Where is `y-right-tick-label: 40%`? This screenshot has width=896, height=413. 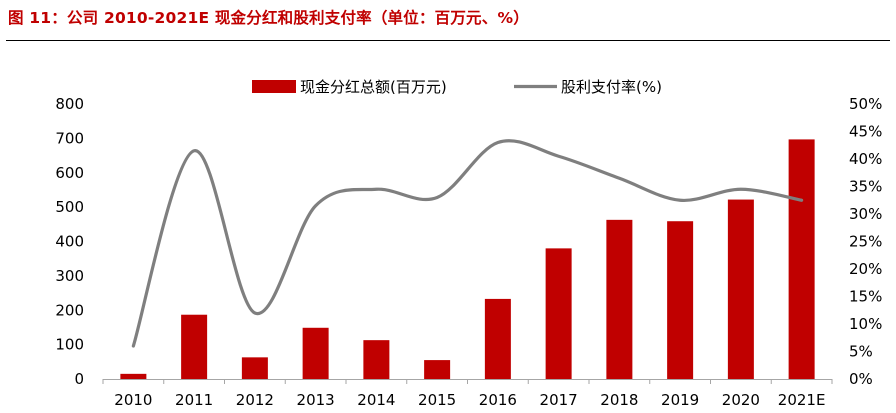 y-right-tick-label: 40% is located at coordinates (865, 159).